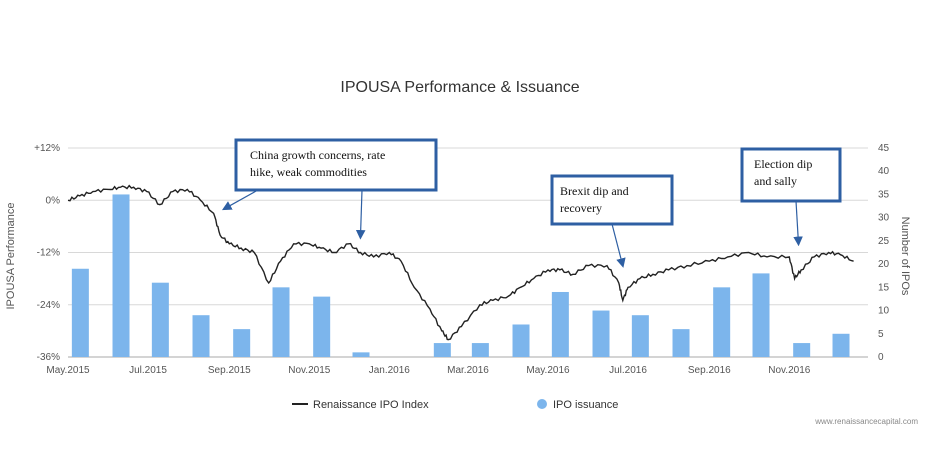  What do you see at coordinates (709, 370) in the screenshot?
I see `x-tick: Sep.2016` at bounding box center [709, 370].